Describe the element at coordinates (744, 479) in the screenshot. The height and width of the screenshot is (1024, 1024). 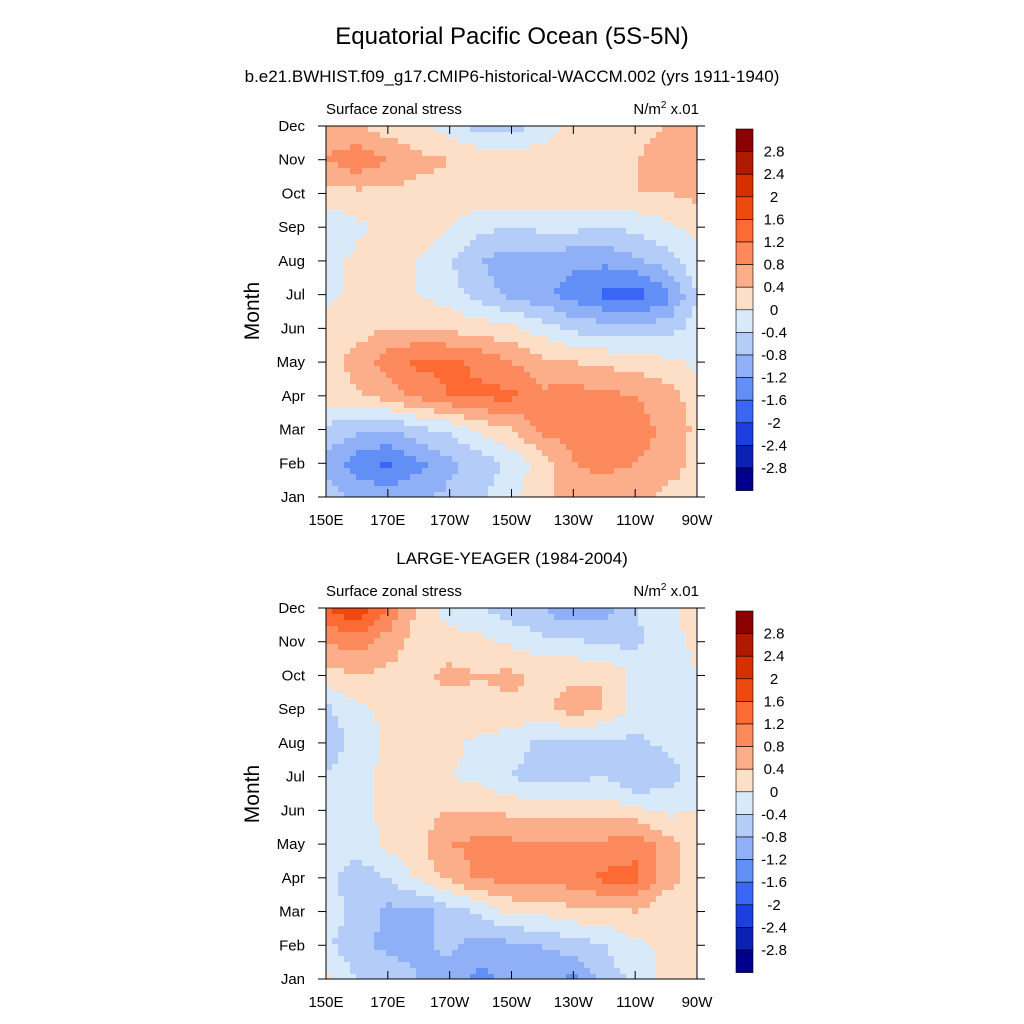
I see `colorbar-box` at that location.